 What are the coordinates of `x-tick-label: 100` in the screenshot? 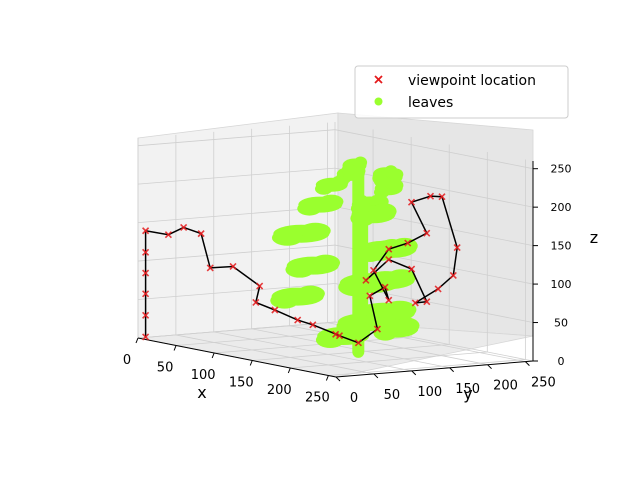 It's located at (203, 375).